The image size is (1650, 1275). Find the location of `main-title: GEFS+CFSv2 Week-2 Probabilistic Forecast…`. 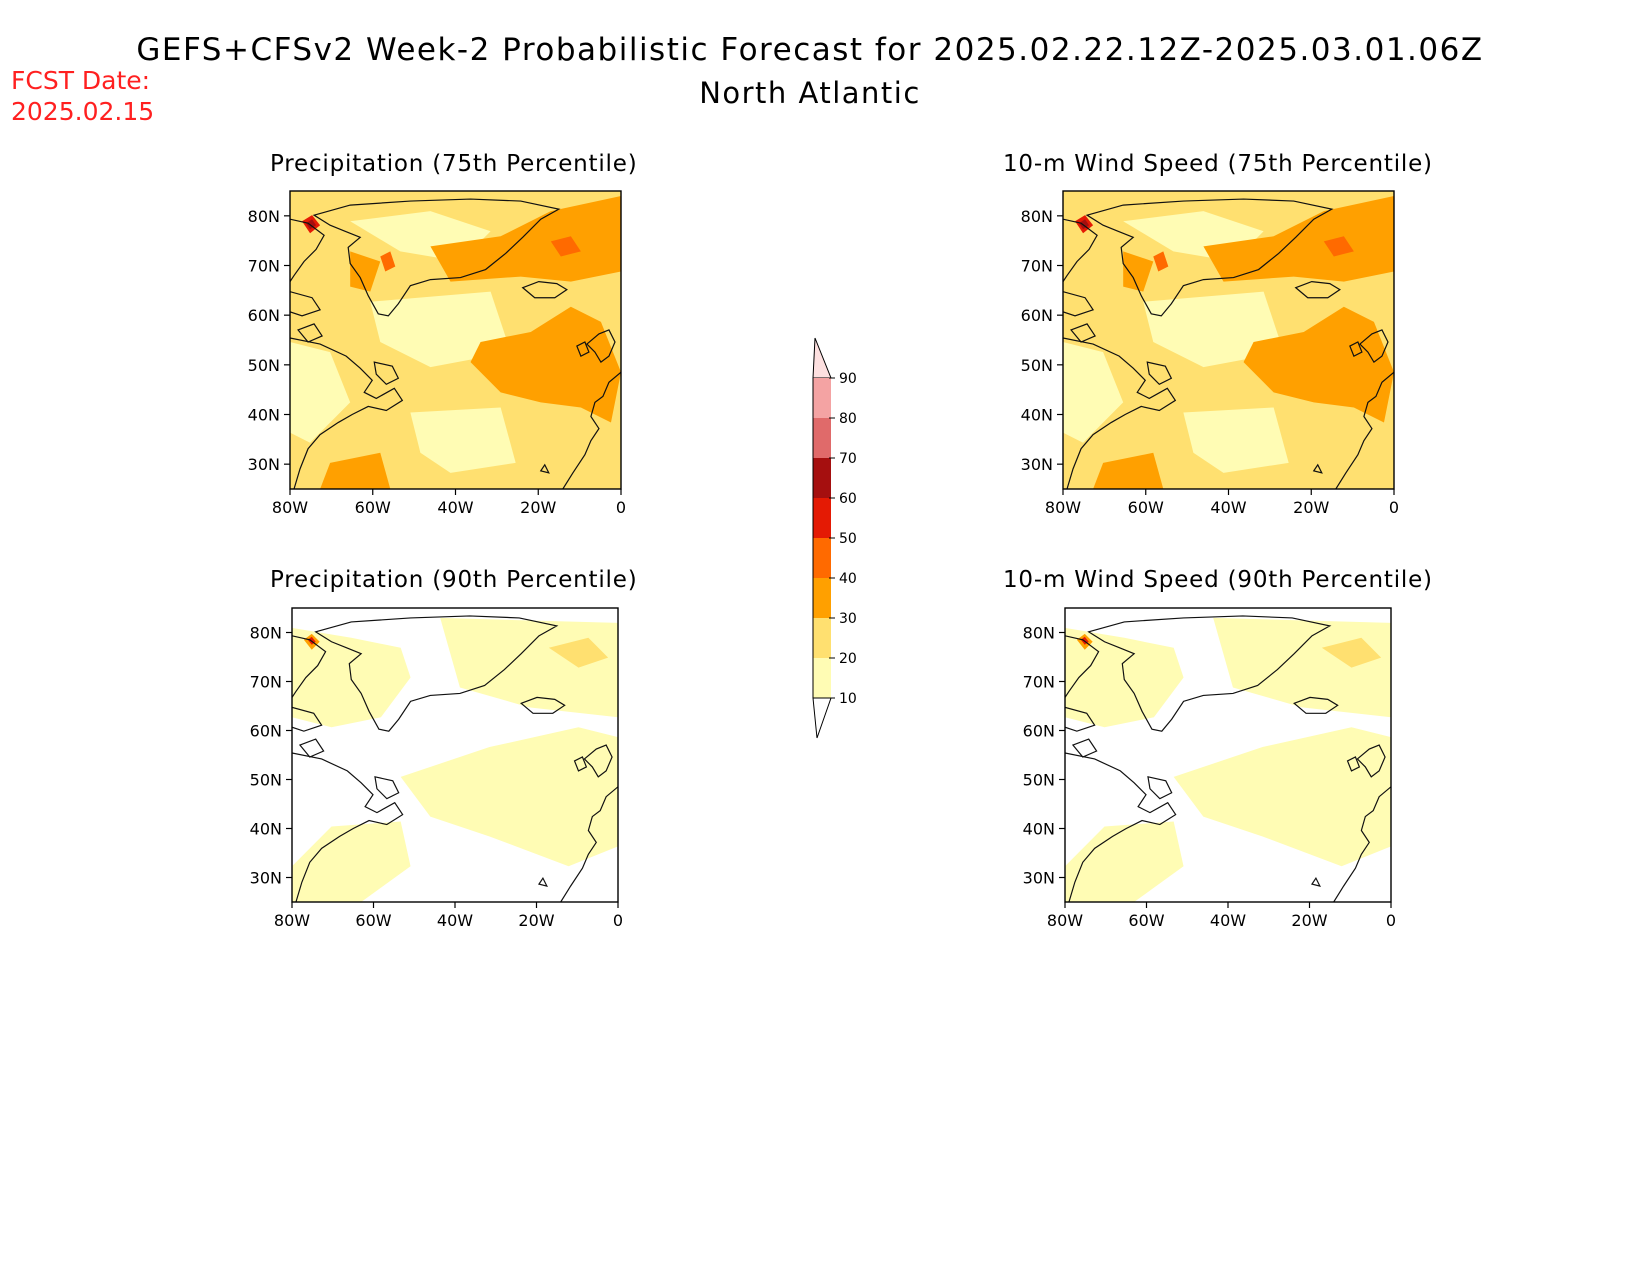

main-title: GEFS+CFSv2 Week-2 Probabilistic Forecast… is located at coordinates (810, 50).